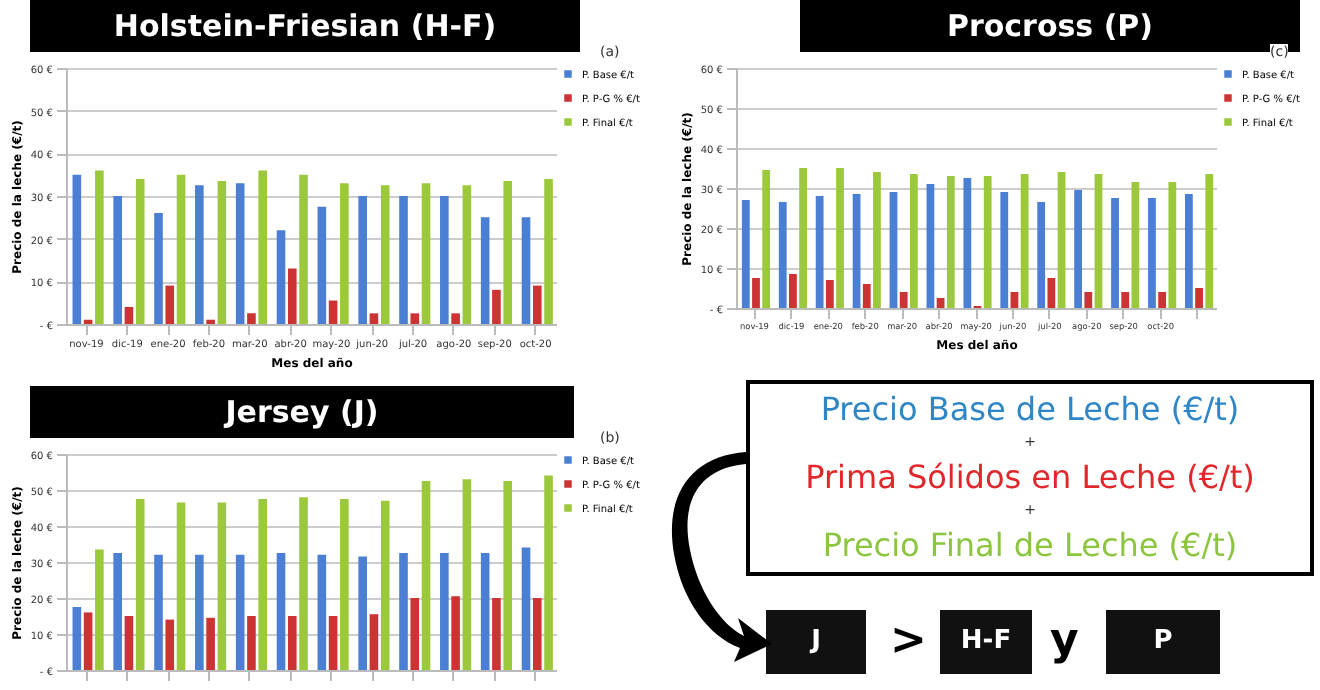 This screenshot has height=690, width=1320. I want to click on text: H-F, so click(986, 642).